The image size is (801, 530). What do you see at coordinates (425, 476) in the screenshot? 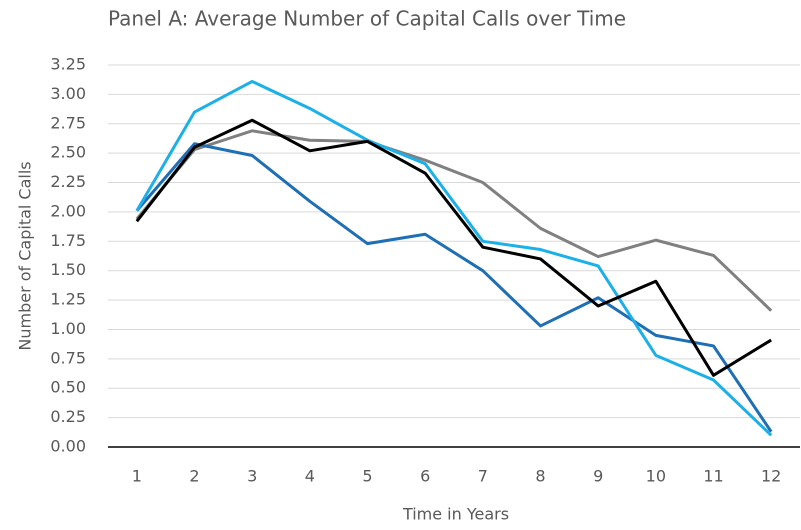
I see `x-tick-label: 6` at bounding box center [425, 476].